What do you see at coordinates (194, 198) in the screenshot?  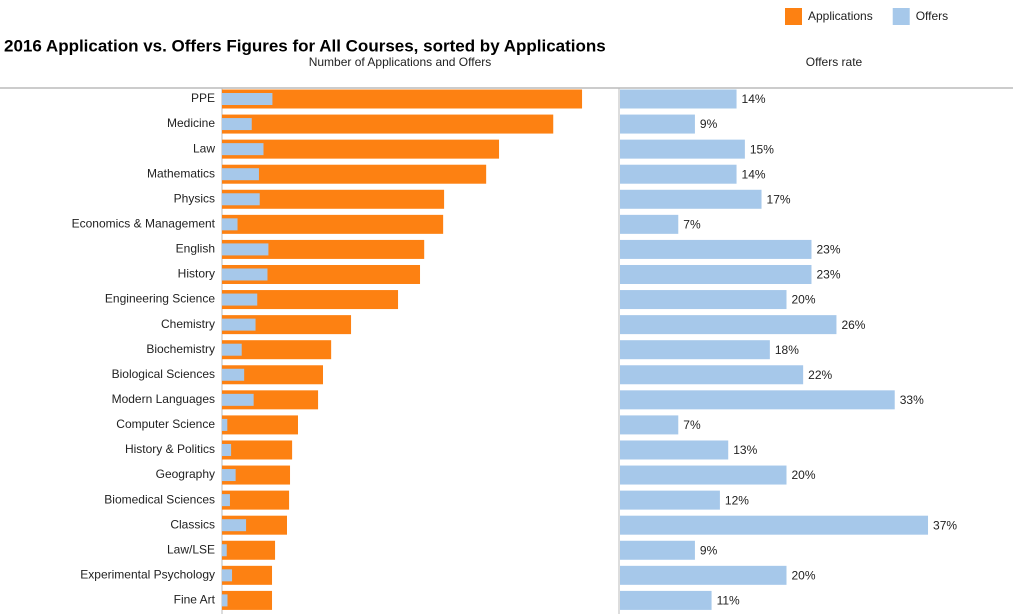 I see `y-tick-label: Physics` at bounding box center [194, 198].